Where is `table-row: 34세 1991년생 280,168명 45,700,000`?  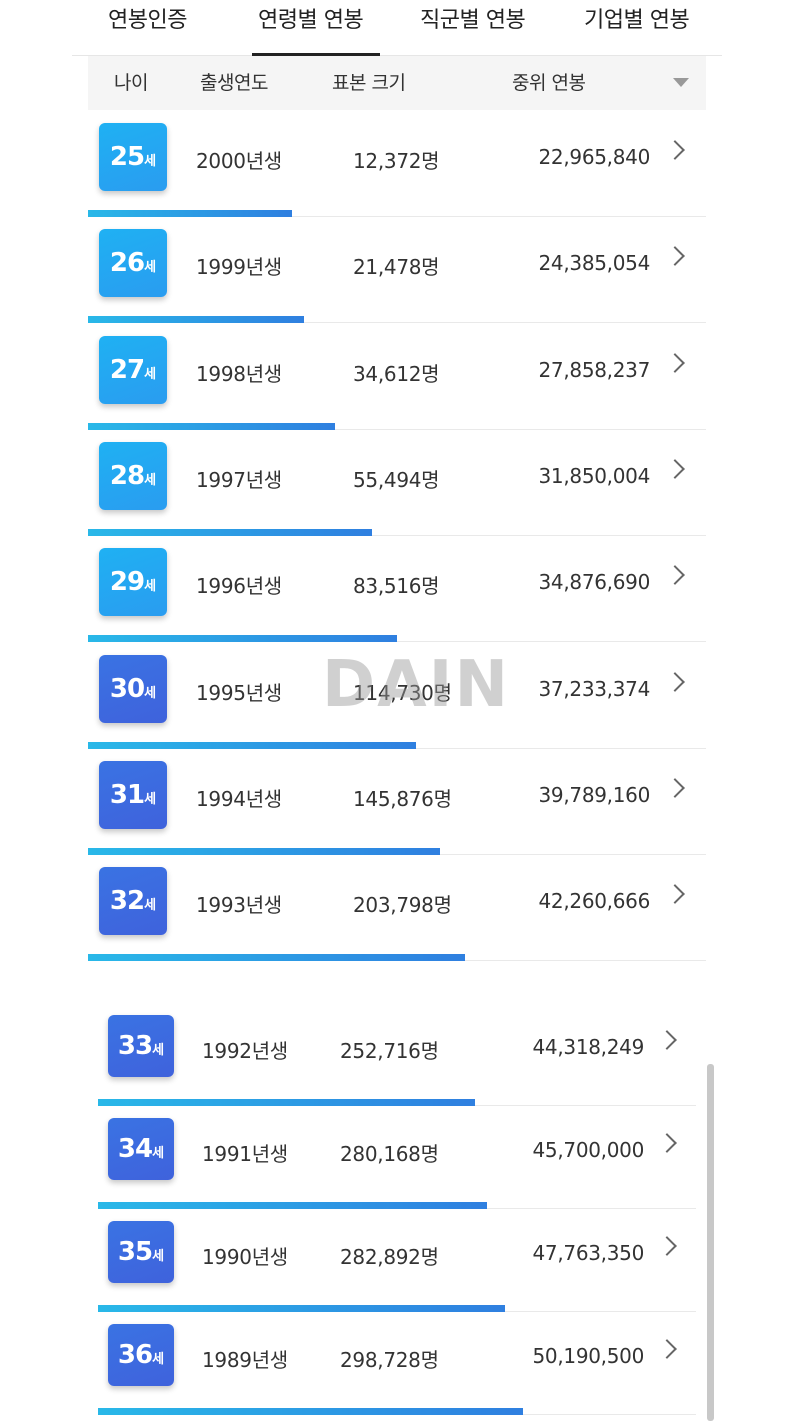
table-row: 34세 1991년생 280,168명 45,700,000 is located at coordinates (397, 1157).